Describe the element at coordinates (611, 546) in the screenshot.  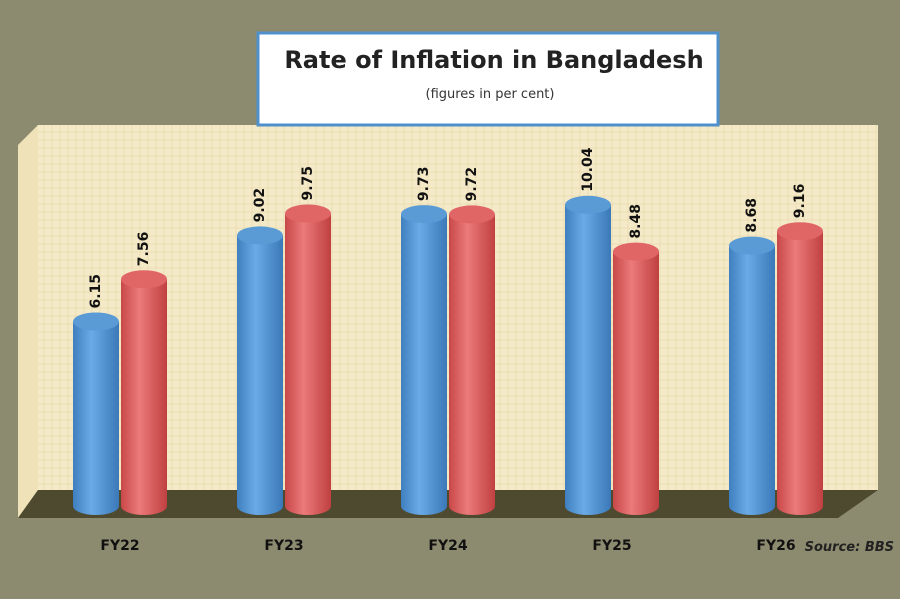
I see `x-tick-label: FY25` at that location.